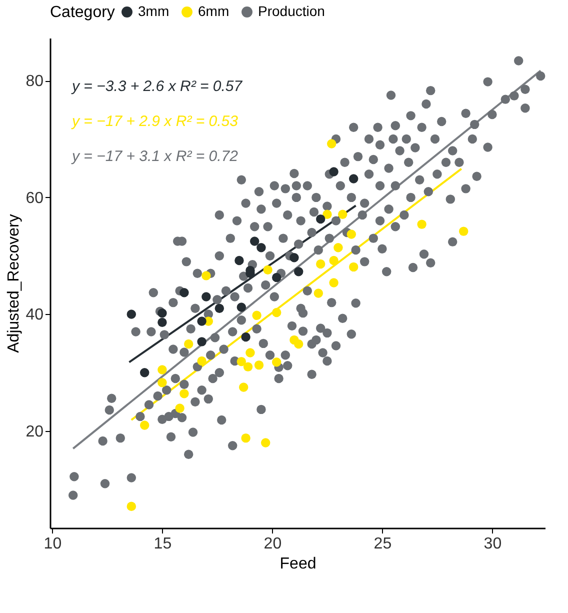  Describe the element at coordinates (291, 11) in the screenshot. I see `legend-label: Production` at that location.